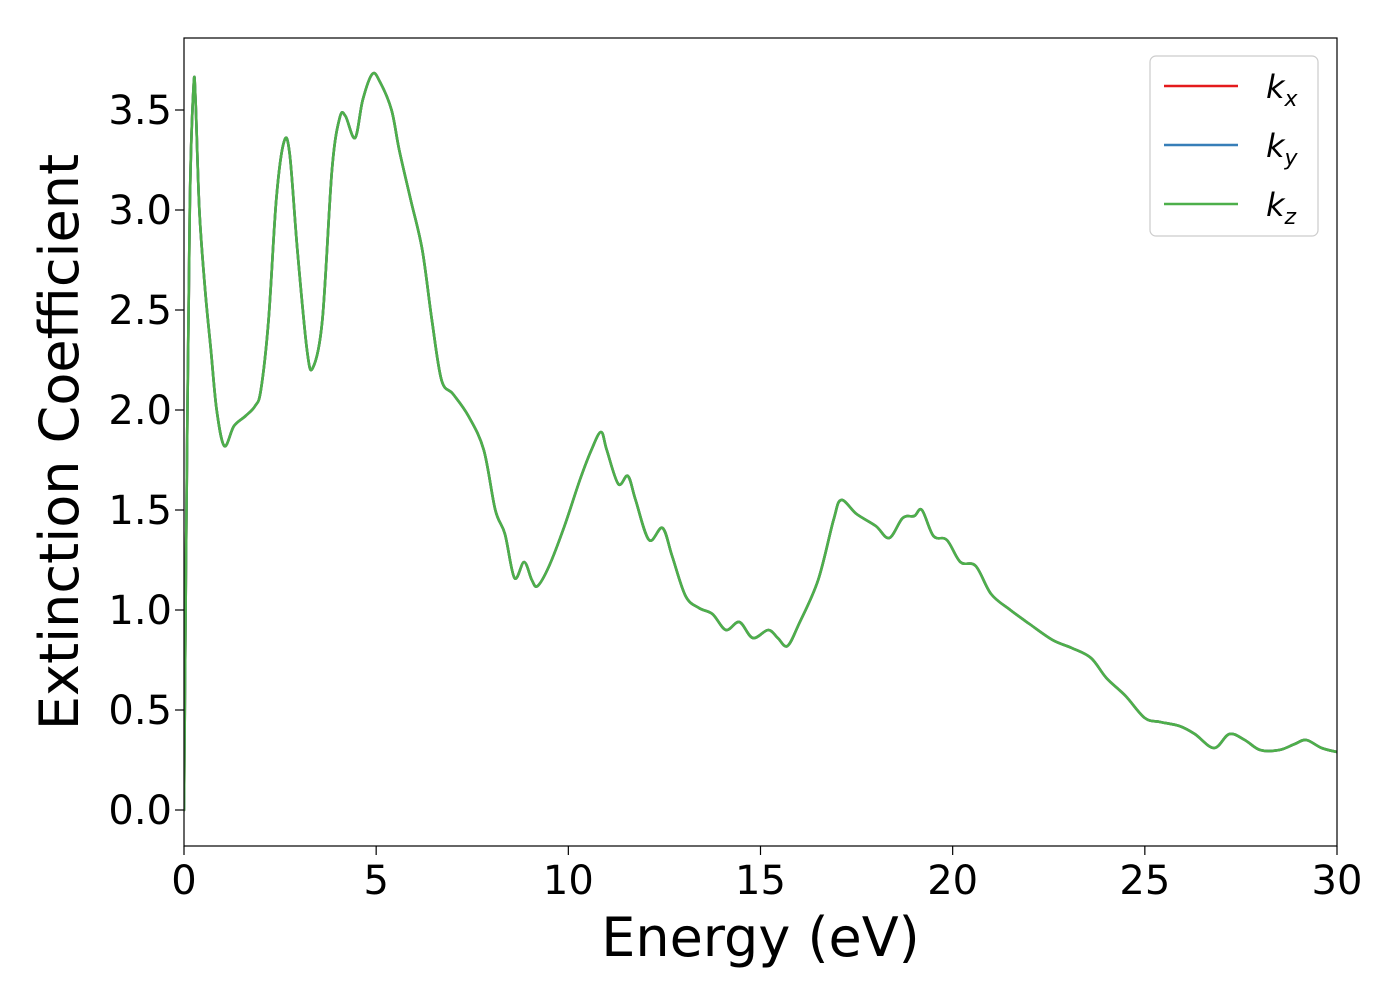  What do you see at coordinates (140, 711) in the screenshot?
I see `y-tick-label: 0.5` at bounding box center [140, 711].